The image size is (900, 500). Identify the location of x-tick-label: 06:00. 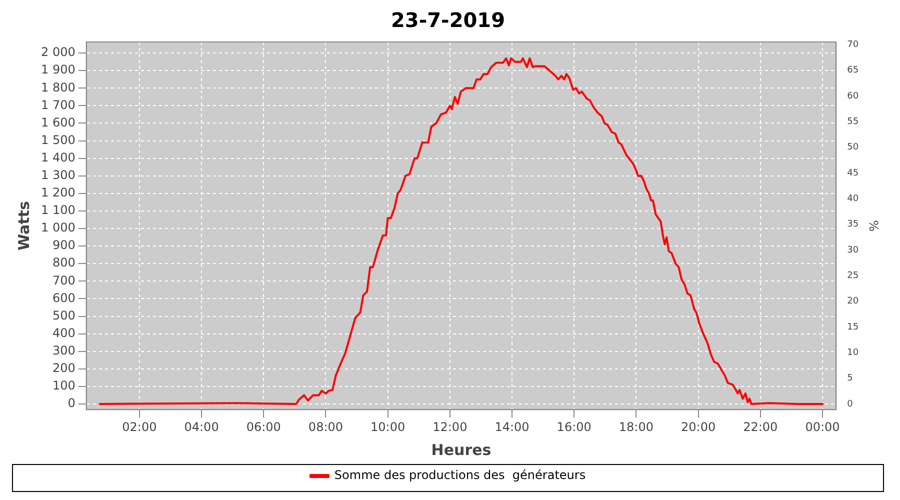
(263, 427).